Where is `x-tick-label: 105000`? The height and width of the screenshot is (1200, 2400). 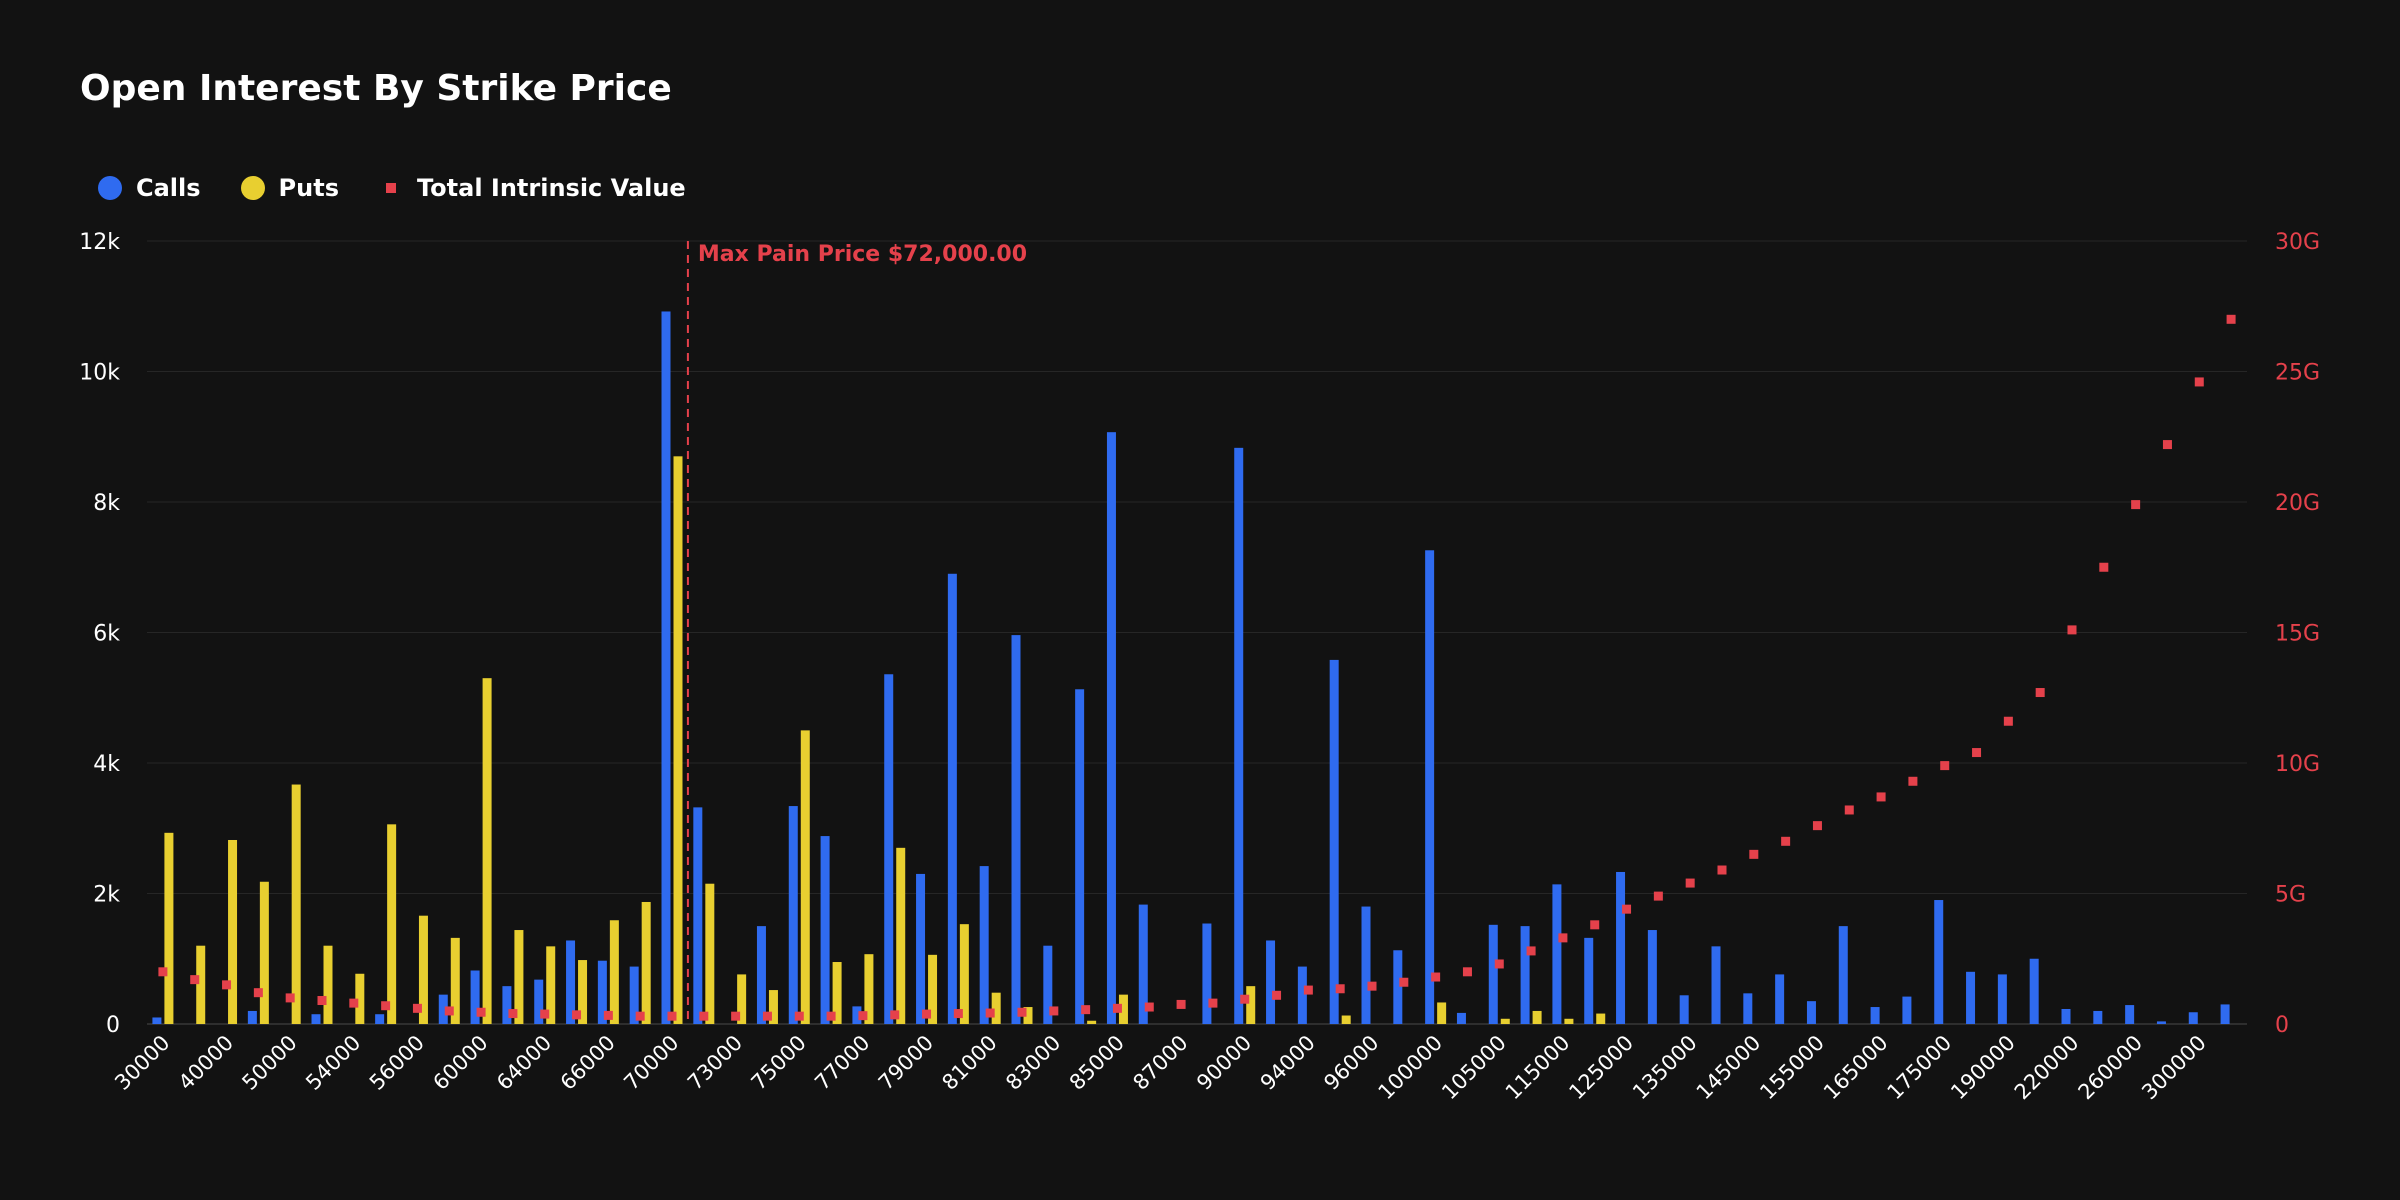 x-tick-label: 105000 is located at coordinates (1474, 1068).